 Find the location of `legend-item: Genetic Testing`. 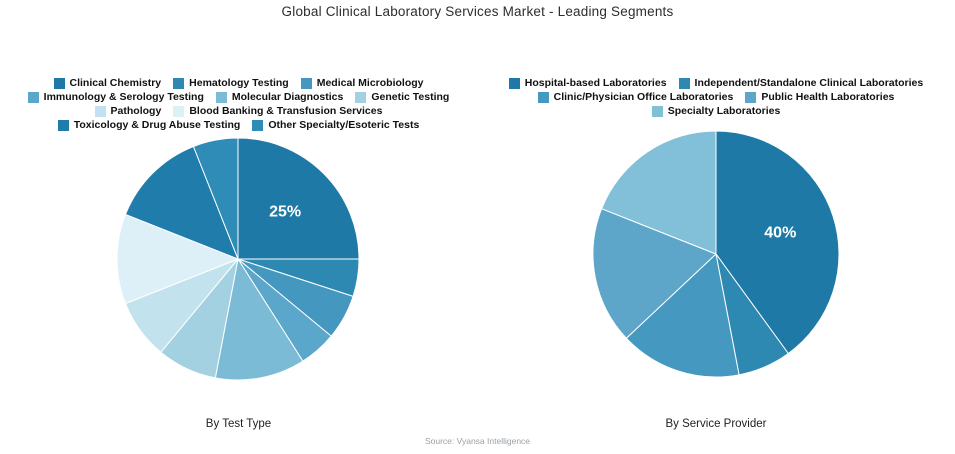

legend-item: Genetic Testing is located at coordinates (402, 97).